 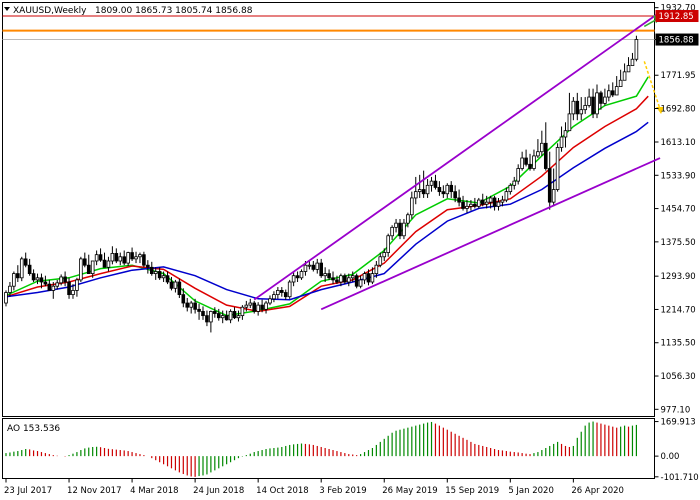 What do you see at coordinates (472, 491) in the screenshot?
I see `time-tick-label: 15 Sep 2019` at bounding box center [472, 491].